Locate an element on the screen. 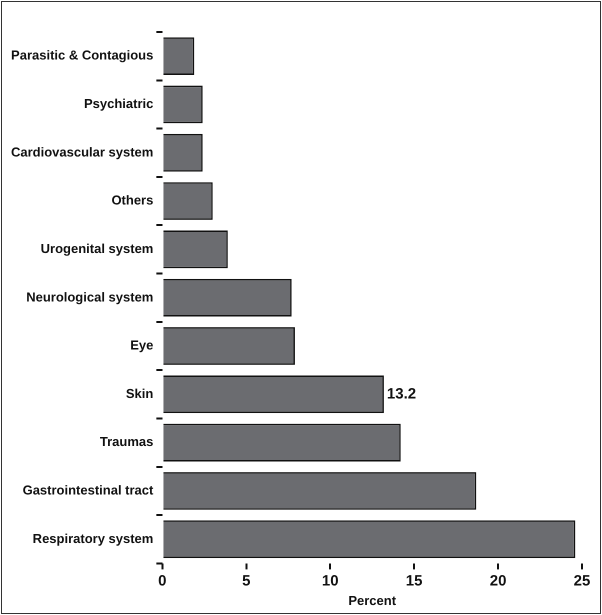  x-tick-label: 10 is located at coordinates (330, 581).